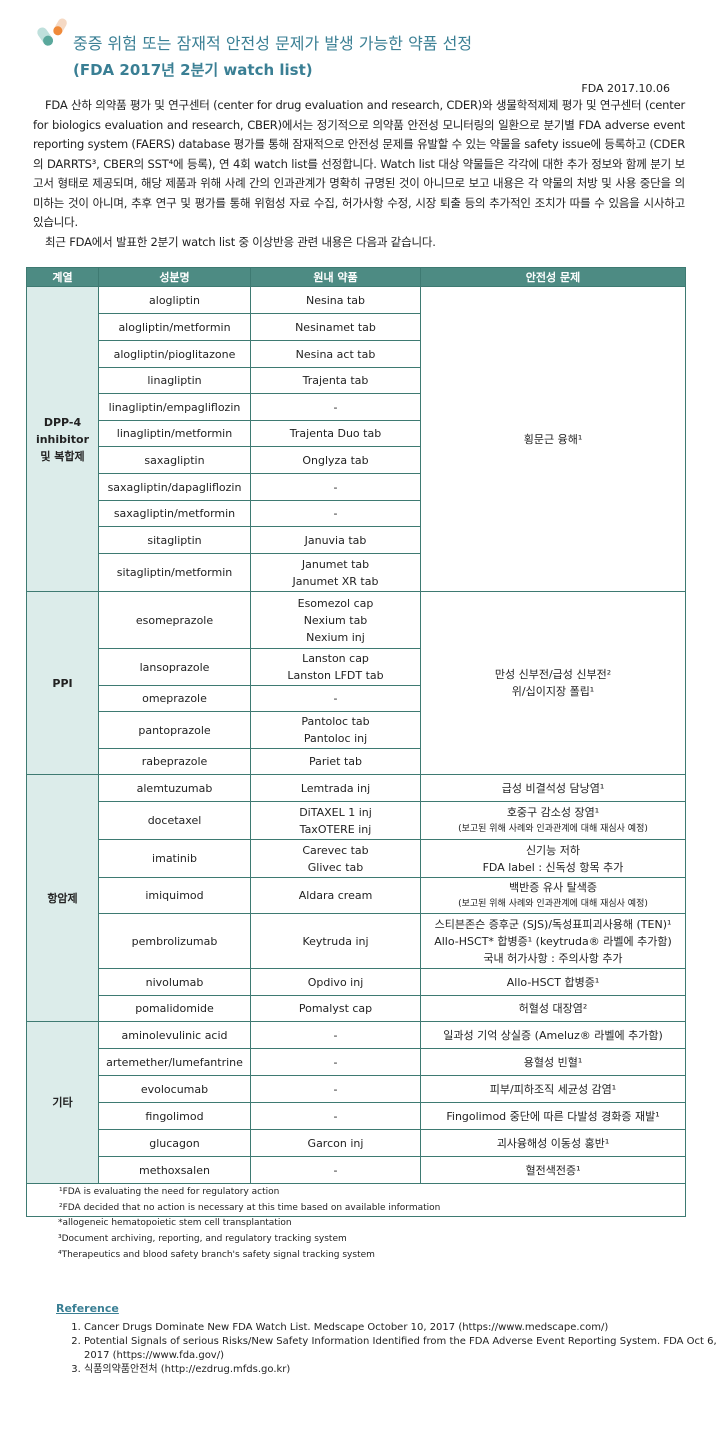 This screenshot has width=720, height=1452. Describe the element at coordinates (553, 1143) in the screenshot. I see `cell-line: 괴사융해성 이동성 홍반¹` at that location.